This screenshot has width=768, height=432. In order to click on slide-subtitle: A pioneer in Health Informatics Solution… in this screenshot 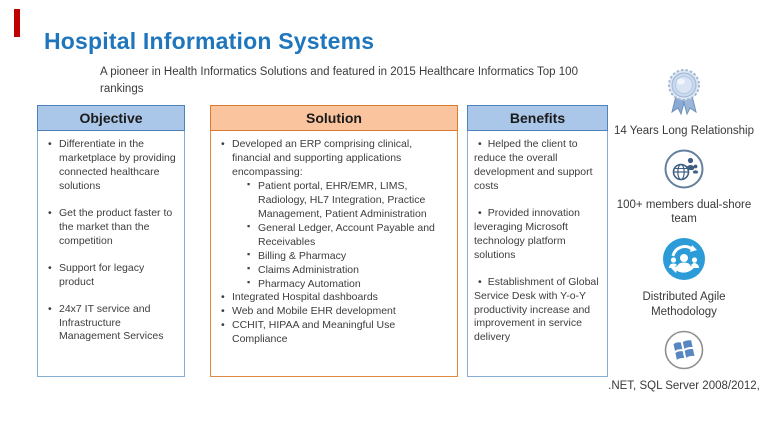, I will do `click(339, 80)`.